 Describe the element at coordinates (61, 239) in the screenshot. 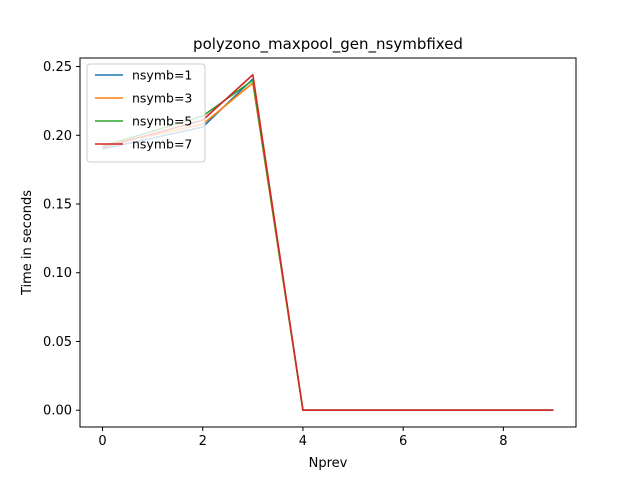

I see `y-axis: 0.00 0.05 0.10 0.15 0.20 0.25` at that location.